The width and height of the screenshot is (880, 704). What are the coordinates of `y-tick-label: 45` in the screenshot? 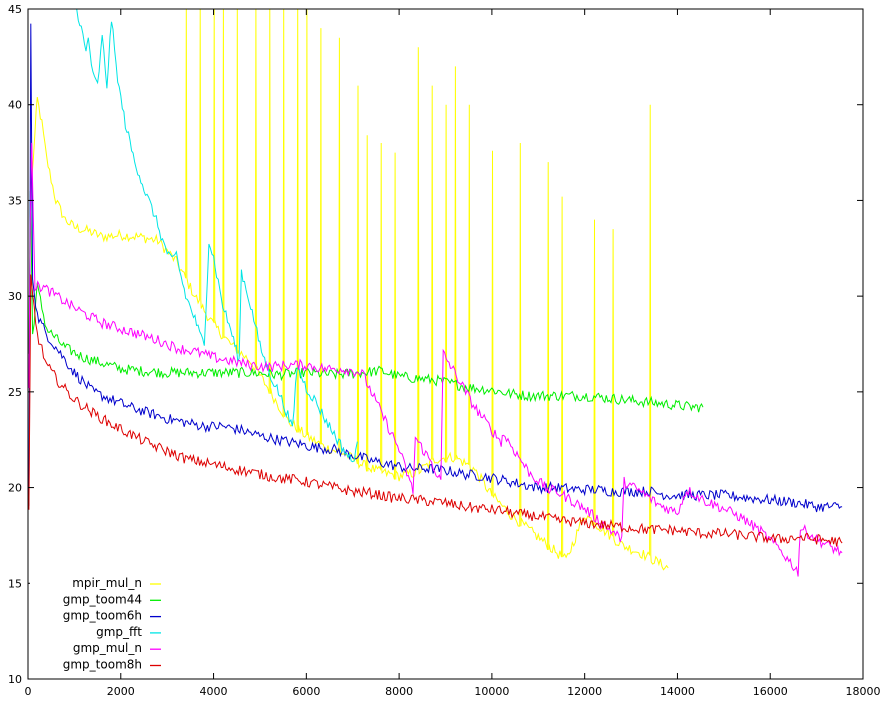 It's located at (15, 9).